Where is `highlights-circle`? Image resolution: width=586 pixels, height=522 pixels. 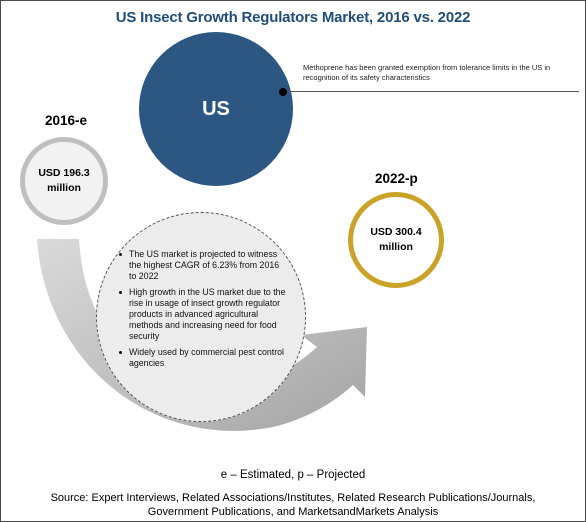
highlights-circle is located at coordinates (201, 317).